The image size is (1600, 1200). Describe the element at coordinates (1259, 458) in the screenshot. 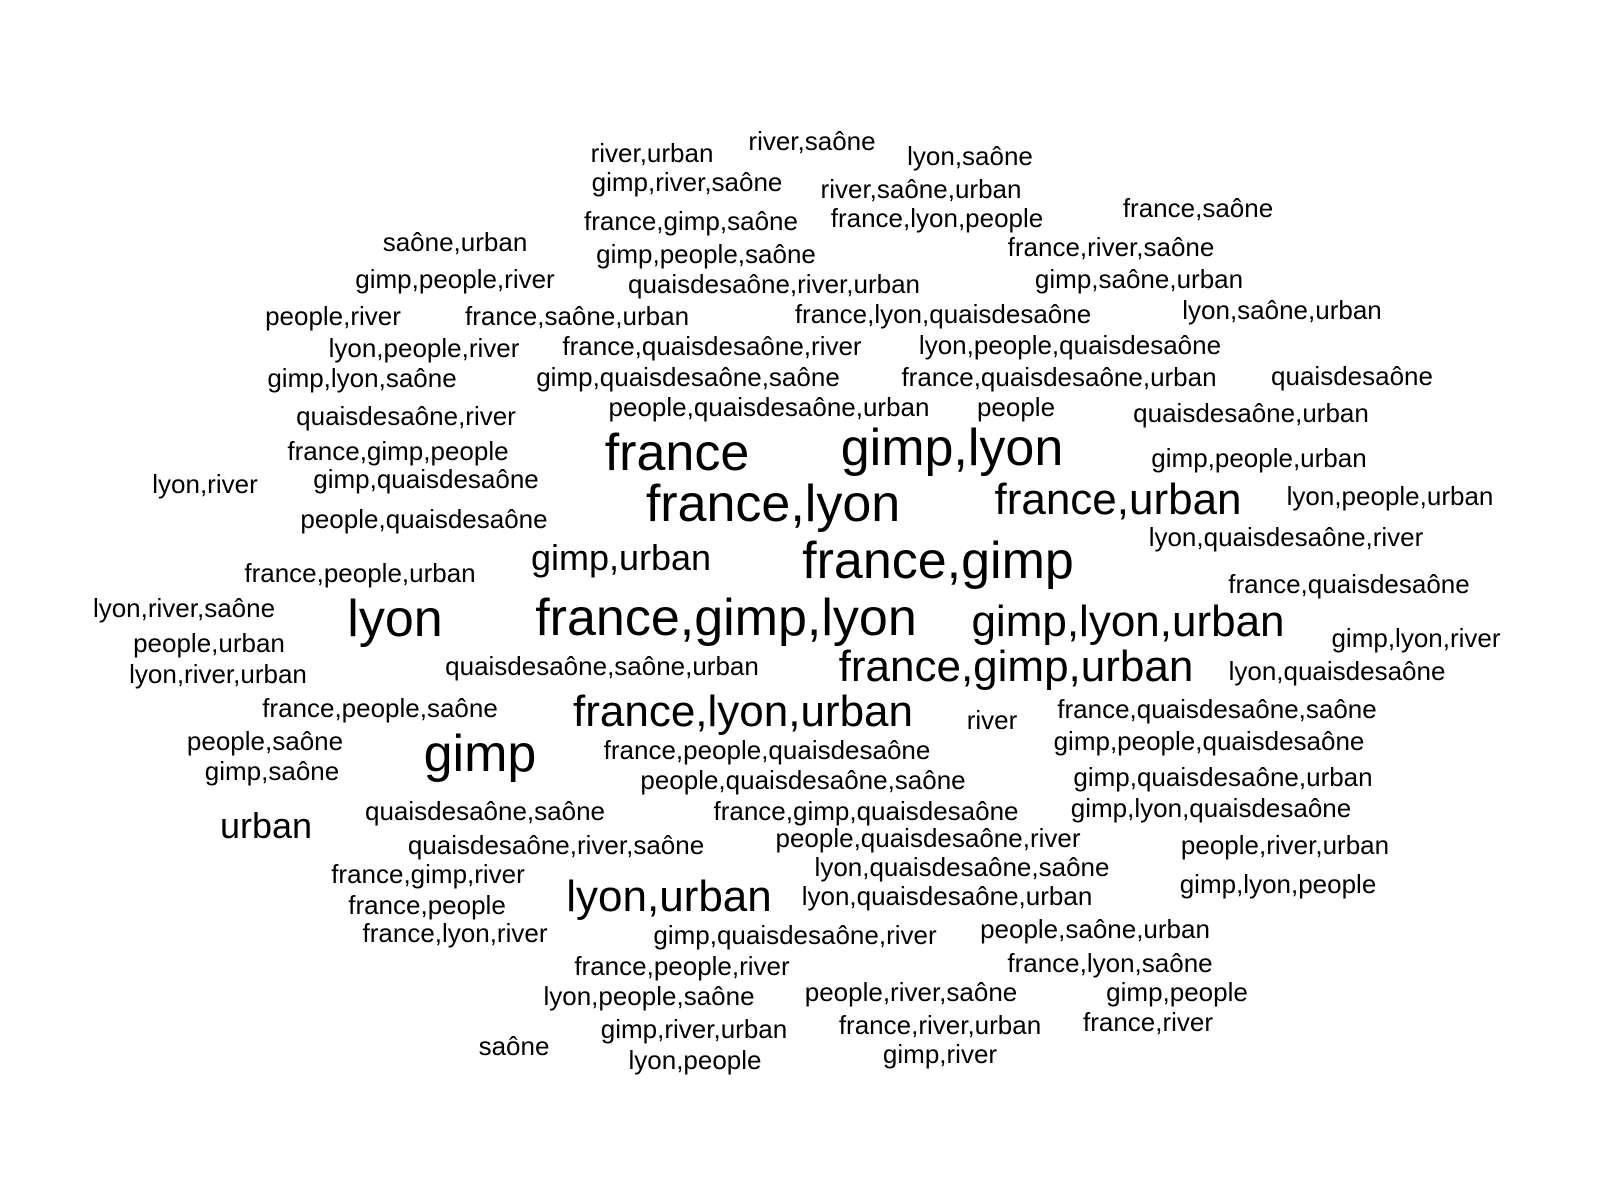

I see `cloud-word: gimp,people,urban` at that location.